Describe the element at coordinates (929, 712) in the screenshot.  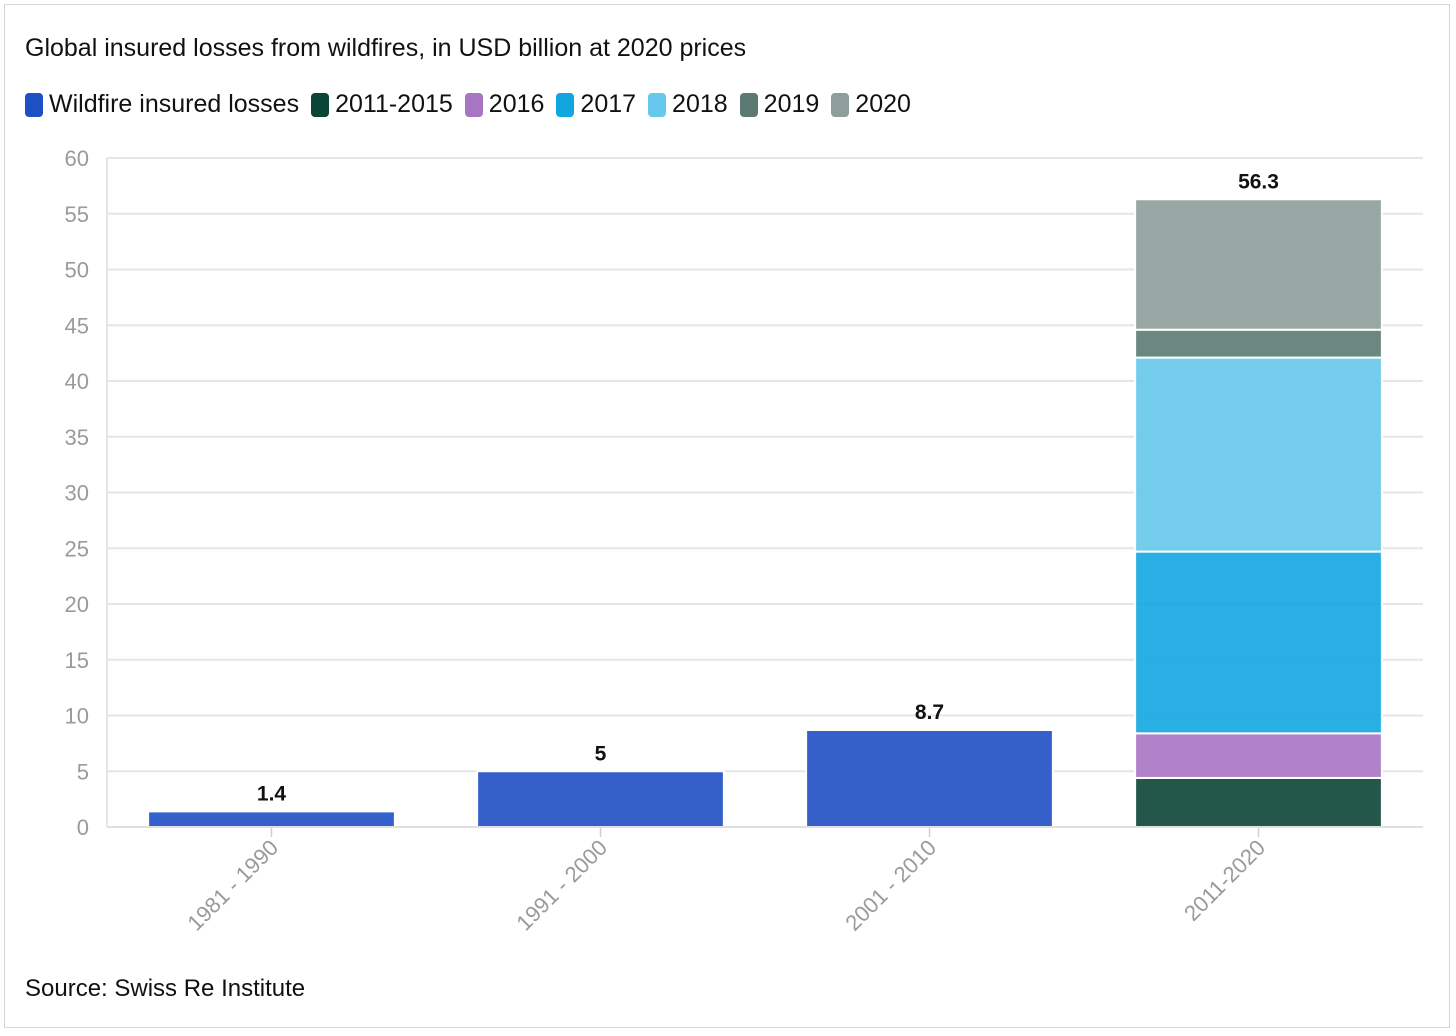
I see `bar-total-label: 8.7` at that location.